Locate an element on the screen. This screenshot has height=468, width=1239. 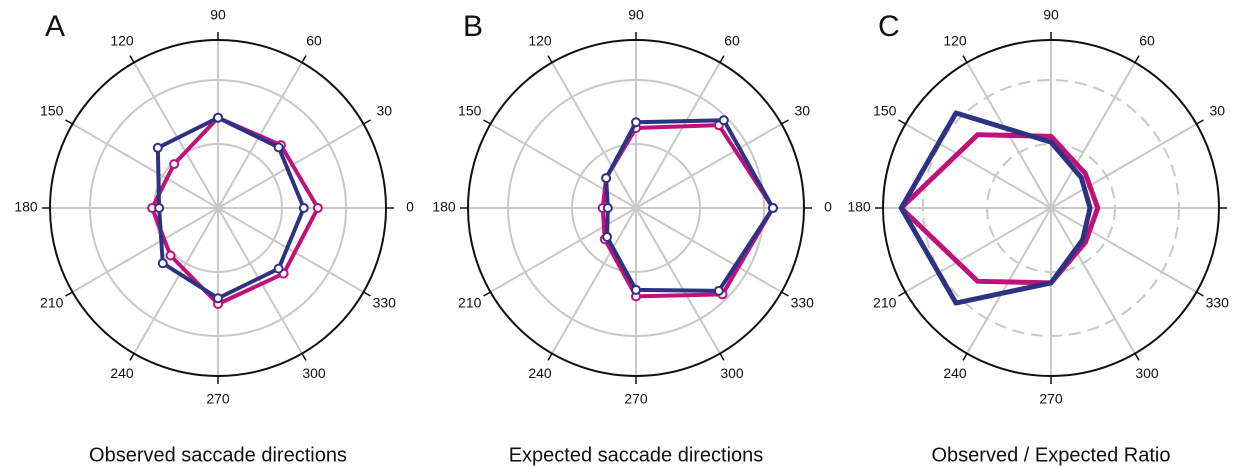
series-line is located at coordinates (995, 208).